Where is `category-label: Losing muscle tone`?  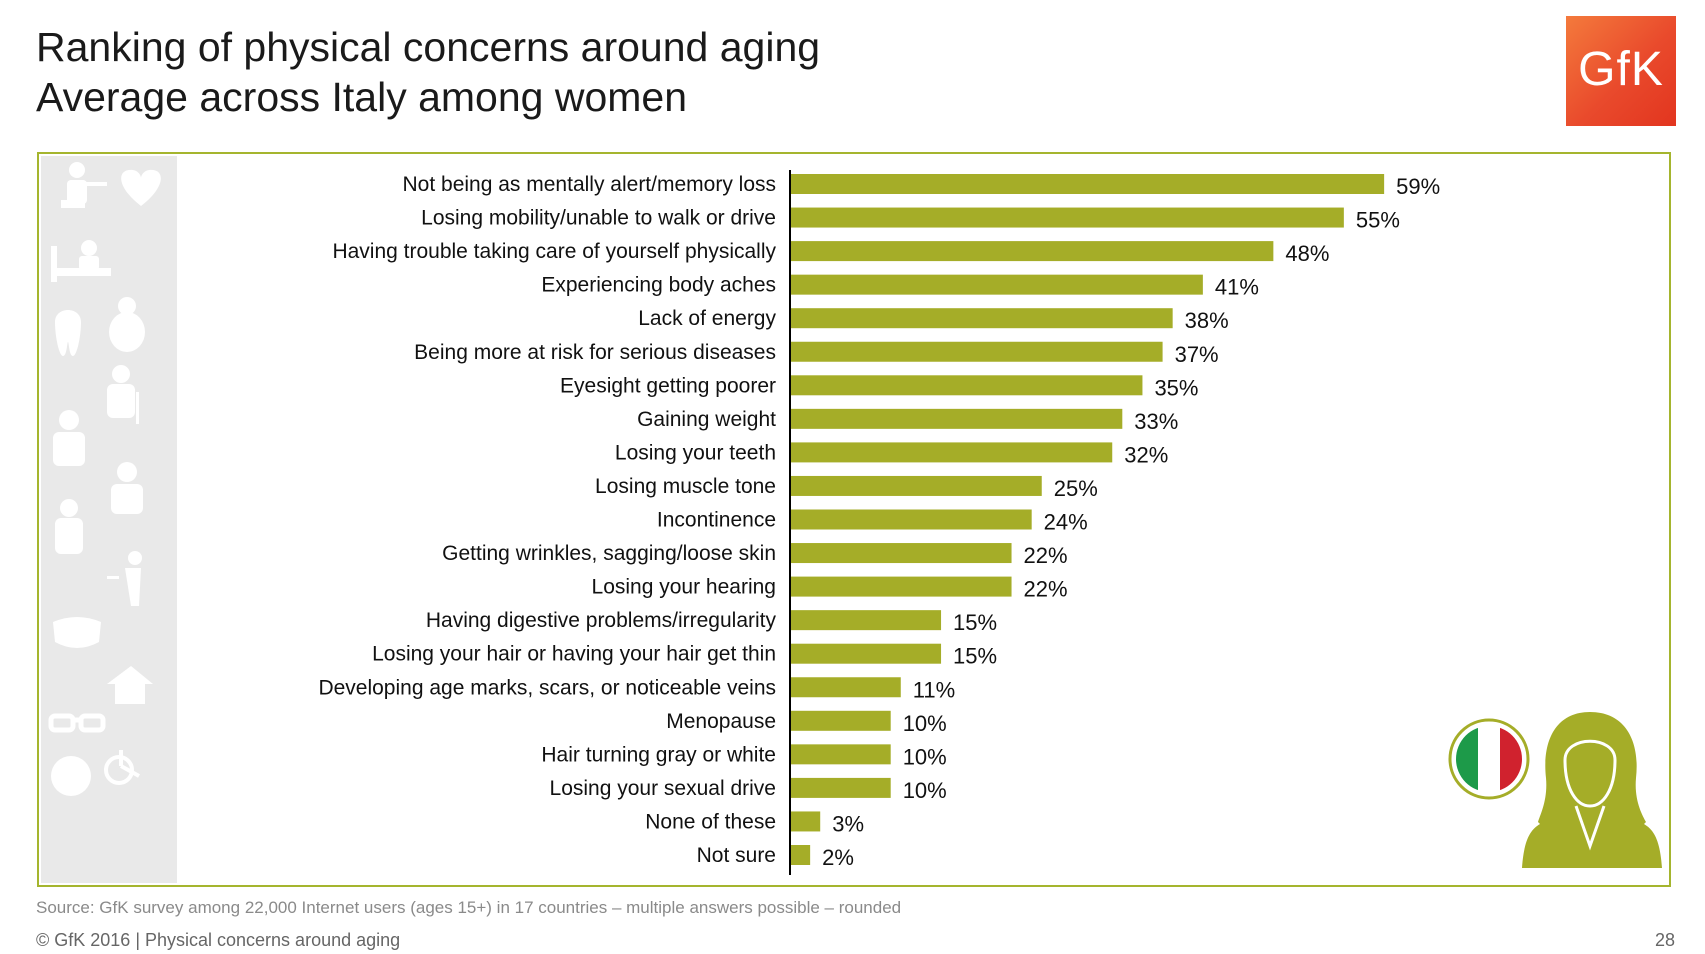 category-label: Losing muscle tone is located at coordinates (685, 486).